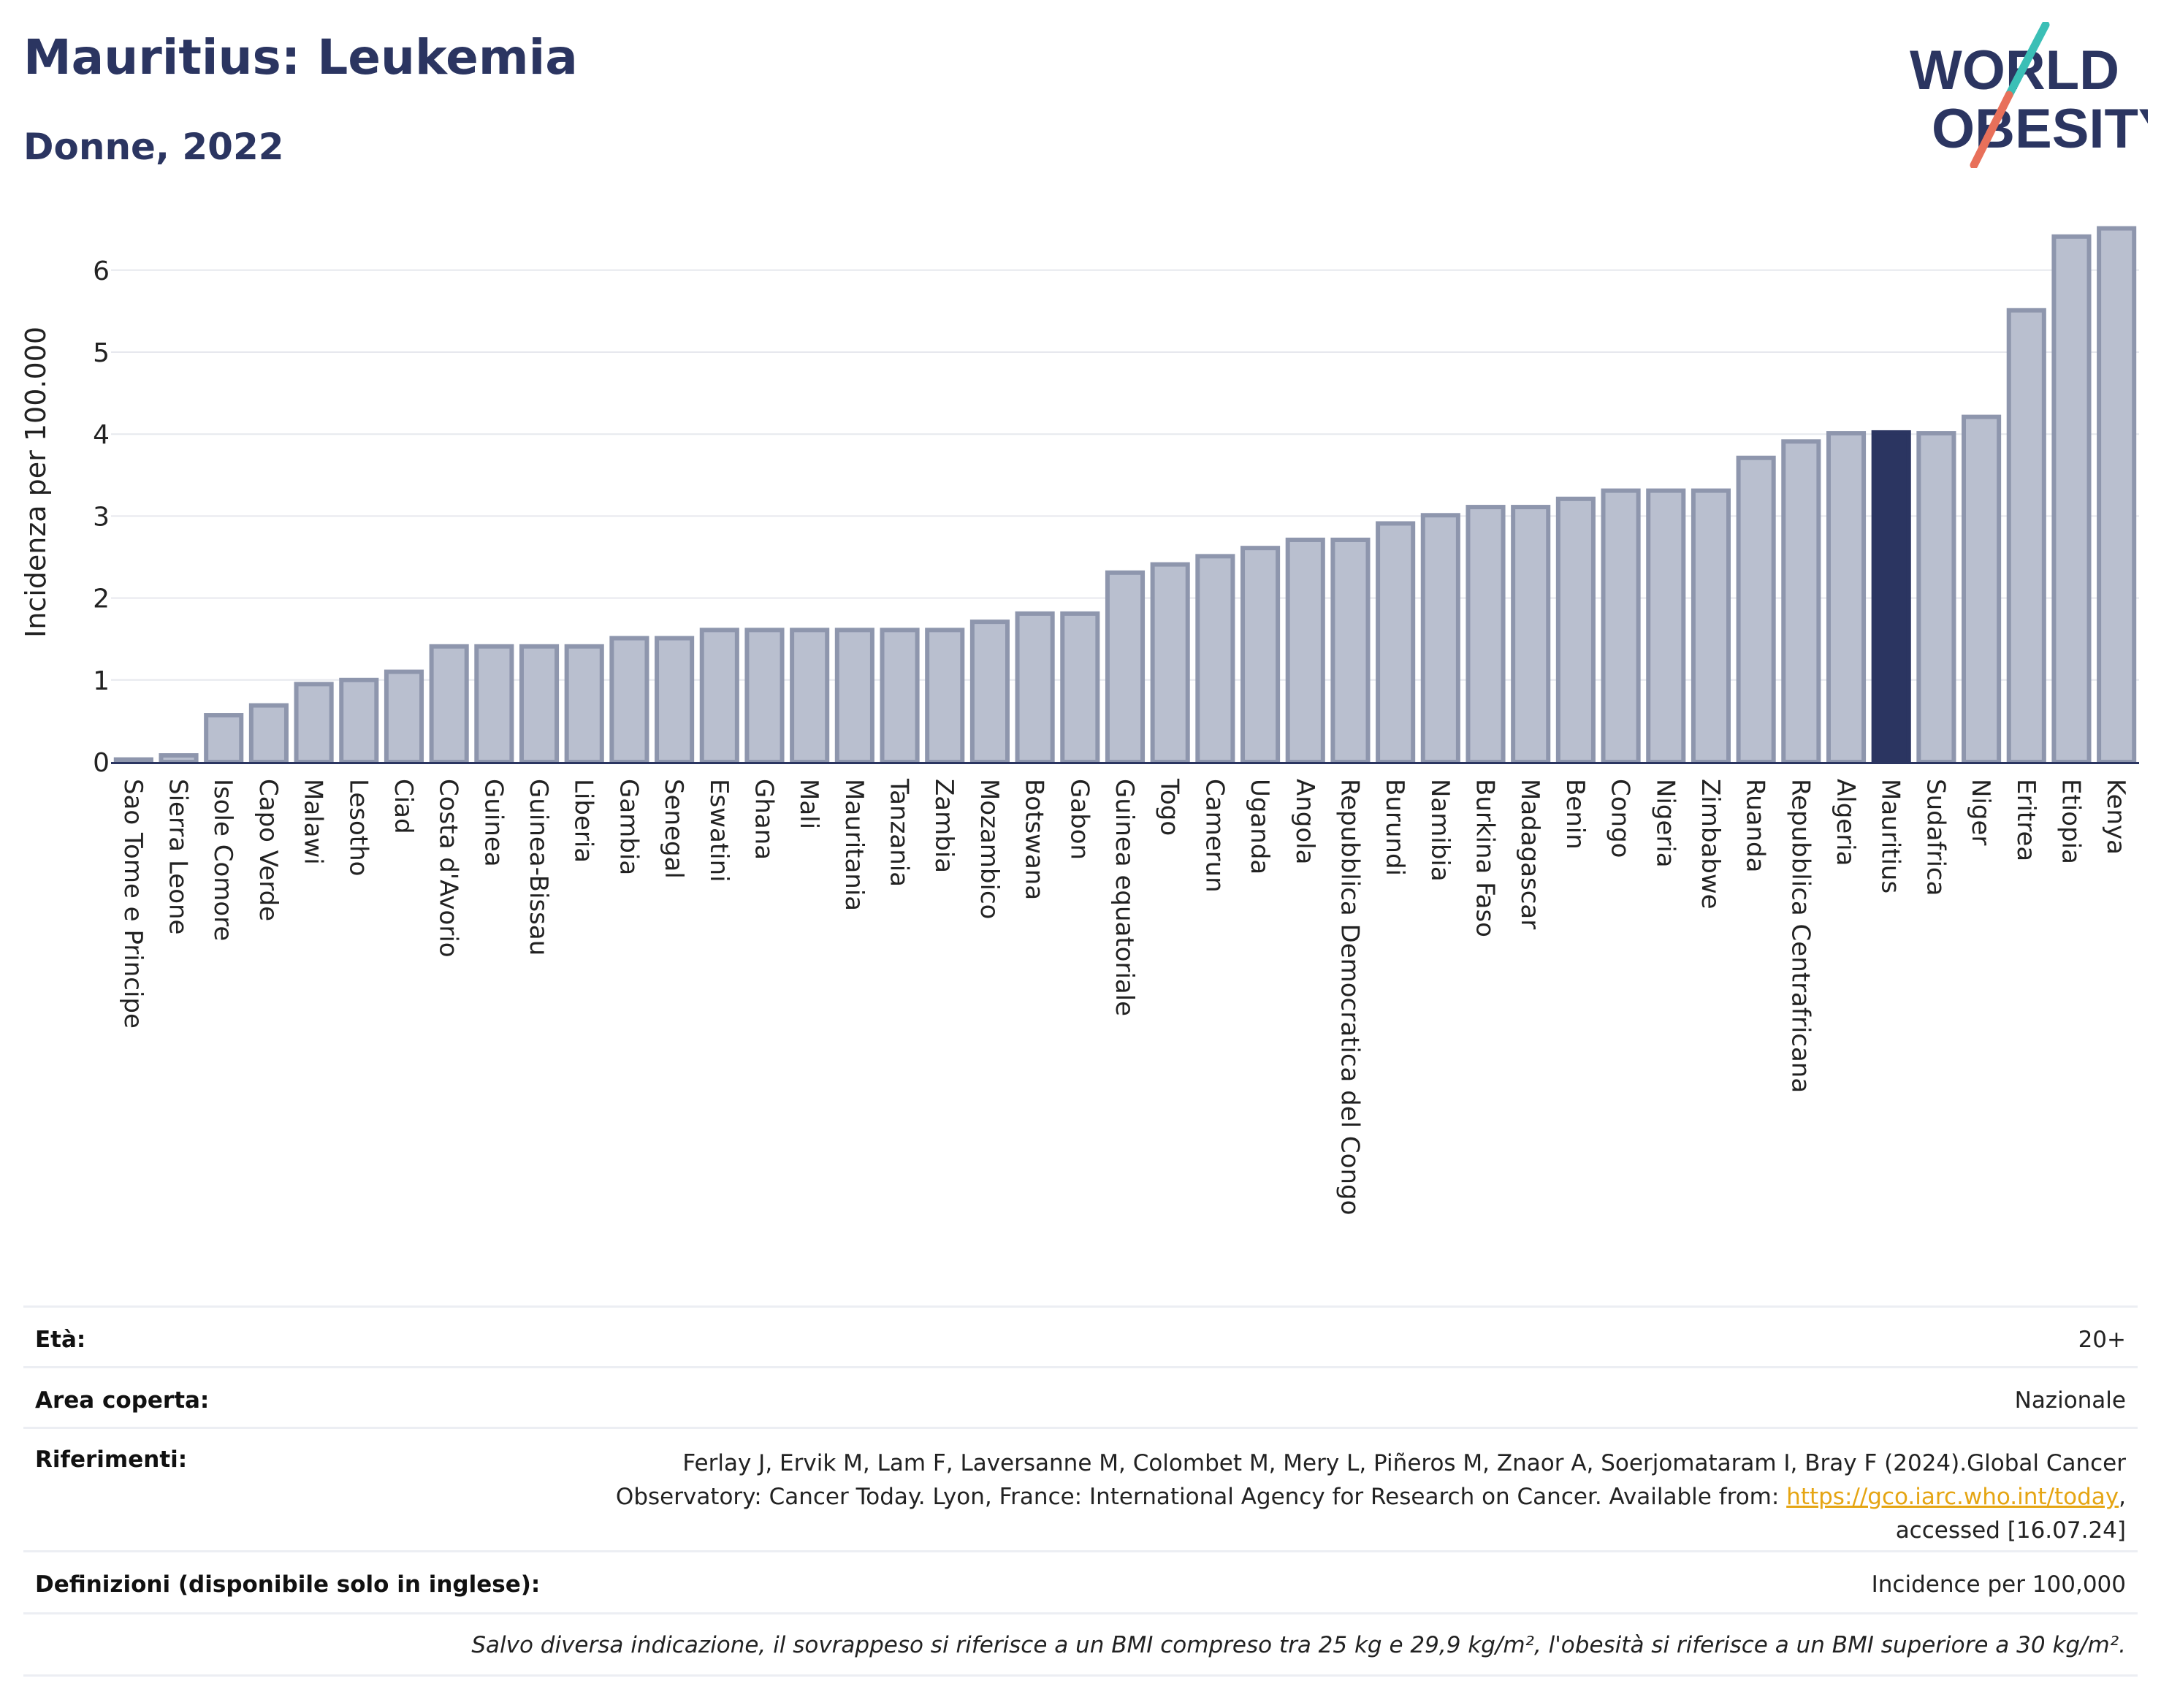  I want to click on x-tick-label: Ciad, so click(403, 806).